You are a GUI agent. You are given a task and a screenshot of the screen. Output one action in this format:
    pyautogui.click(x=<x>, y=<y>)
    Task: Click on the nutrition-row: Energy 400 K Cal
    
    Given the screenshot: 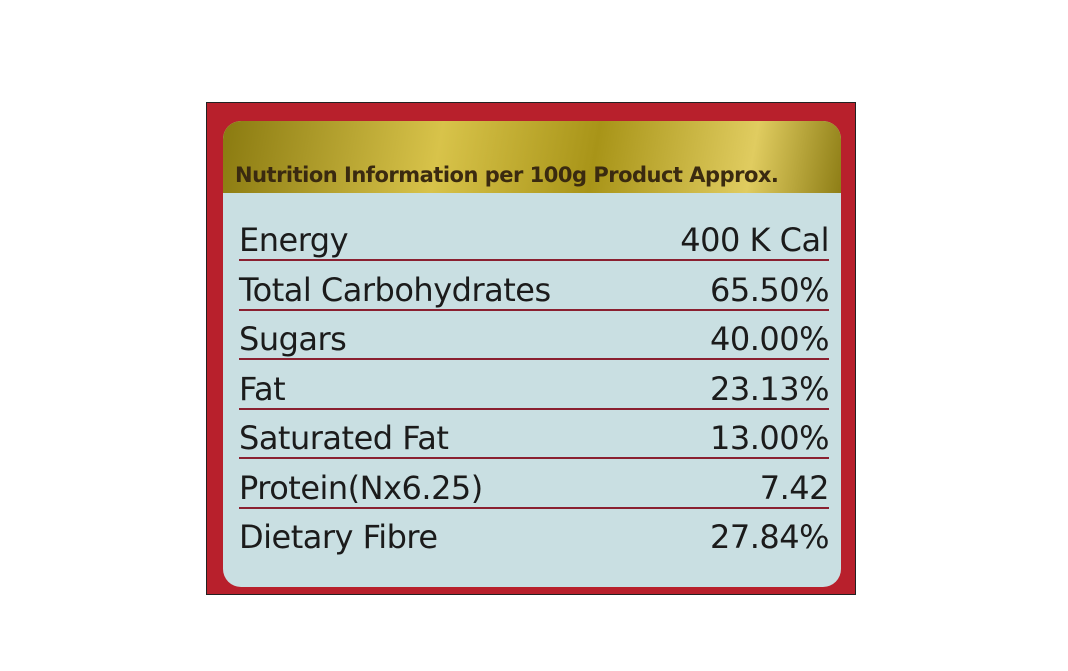 What is the action you would take?
    pyautogui.click(x=534, y=236)
    